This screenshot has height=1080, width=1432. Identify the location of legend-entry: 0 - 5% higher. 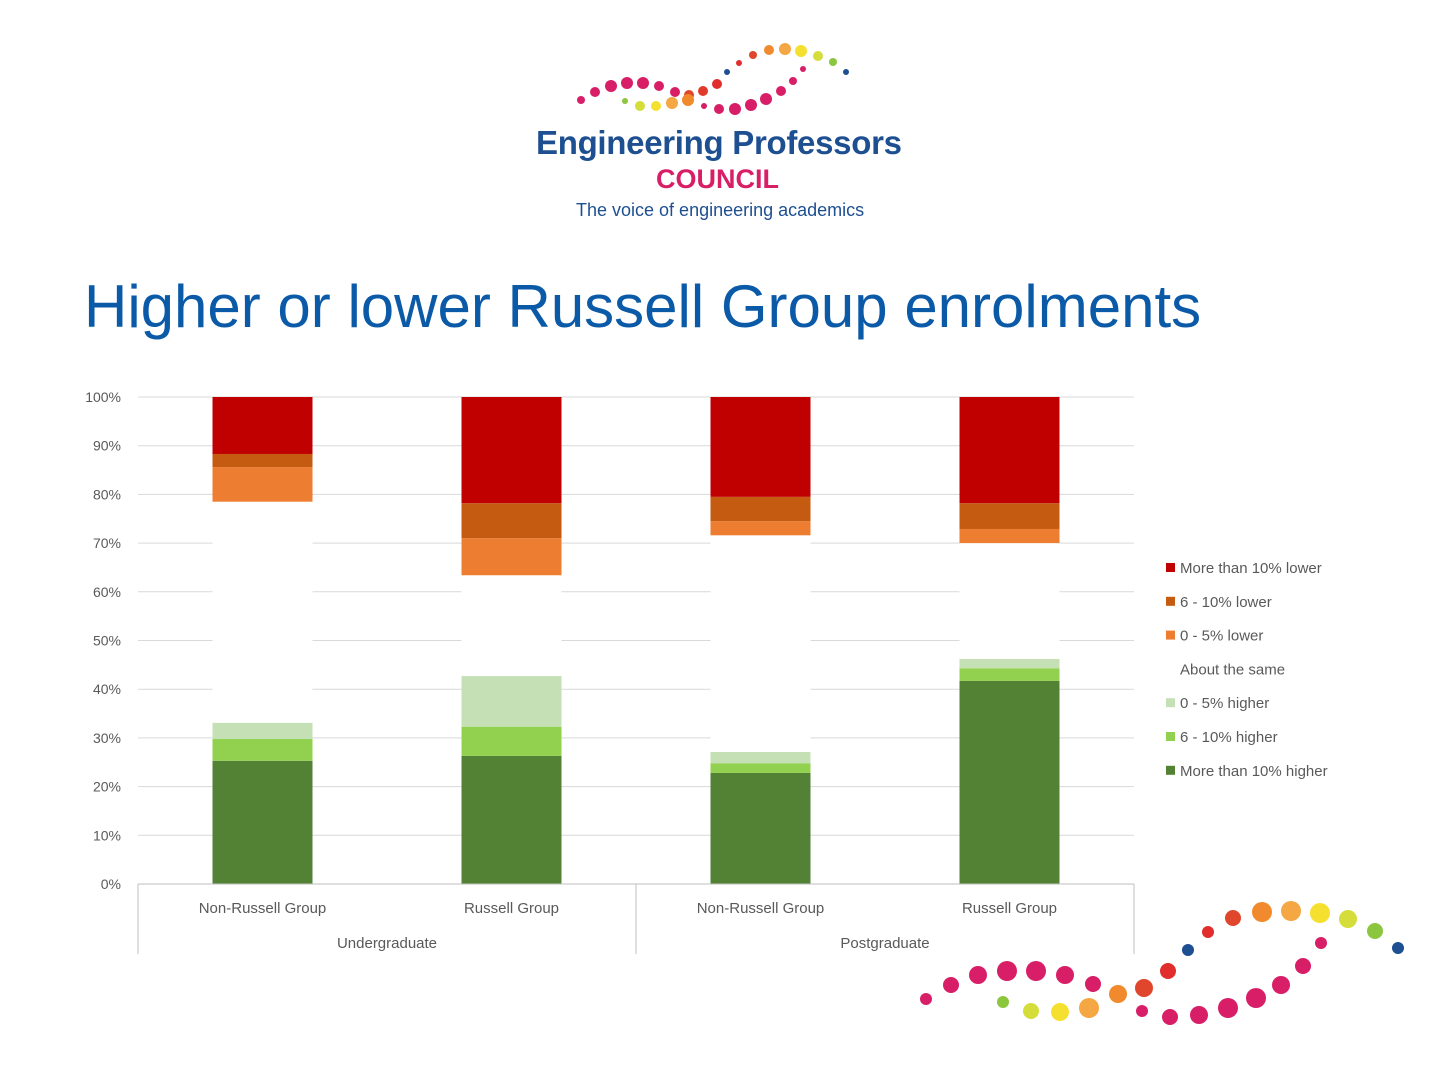
(1224, 703).